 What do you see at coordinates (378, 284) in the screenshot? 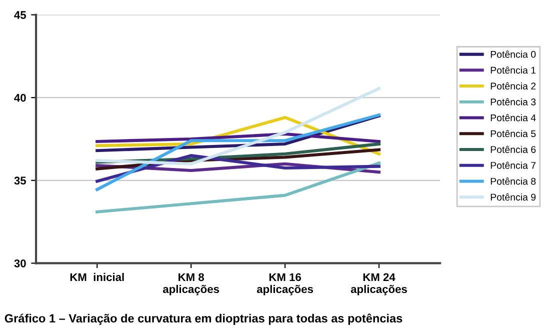
I see `x-tick-label: KM 24 aplicações` at bounding box center [378, 284].